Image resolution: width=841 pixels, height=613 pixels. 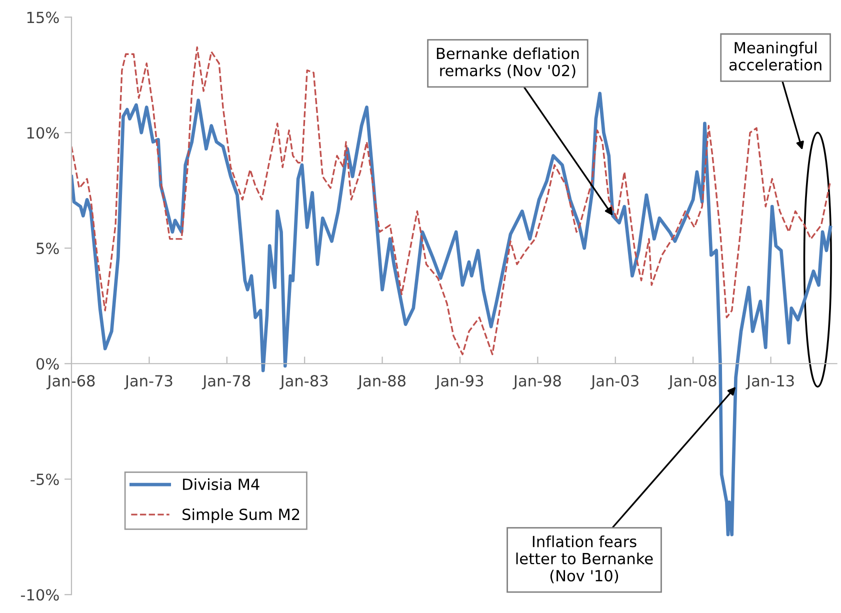 I want to click on x-tick-label: Jan-83, so click(x=304, y=382).